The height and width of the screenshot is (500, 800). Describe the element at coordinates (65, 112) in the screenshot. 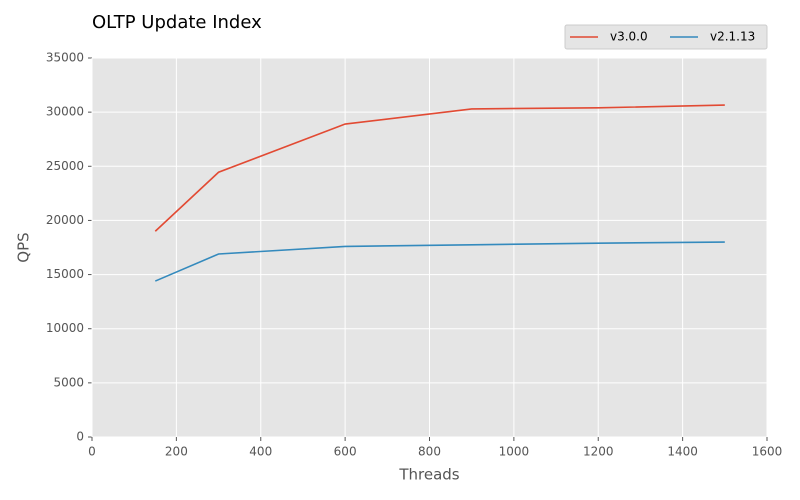

I see `y-tick-label: 30000` at that location.